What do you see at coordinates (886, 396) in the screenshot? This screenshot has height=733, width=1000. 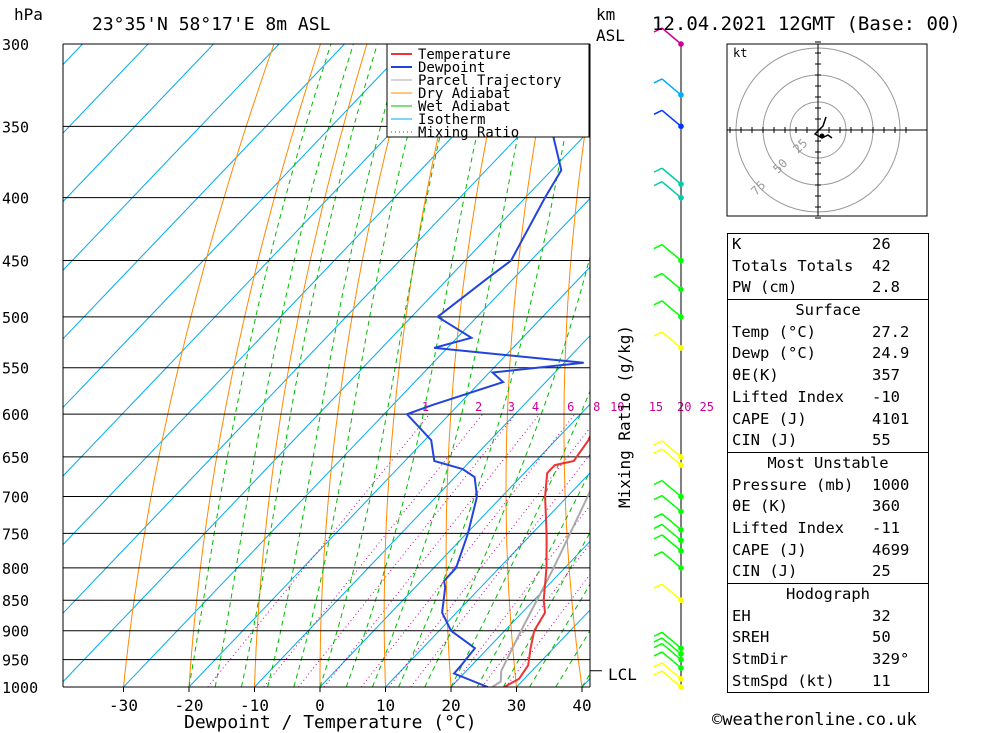 I see `surface-value: -10` at bounding box center [886, 396].